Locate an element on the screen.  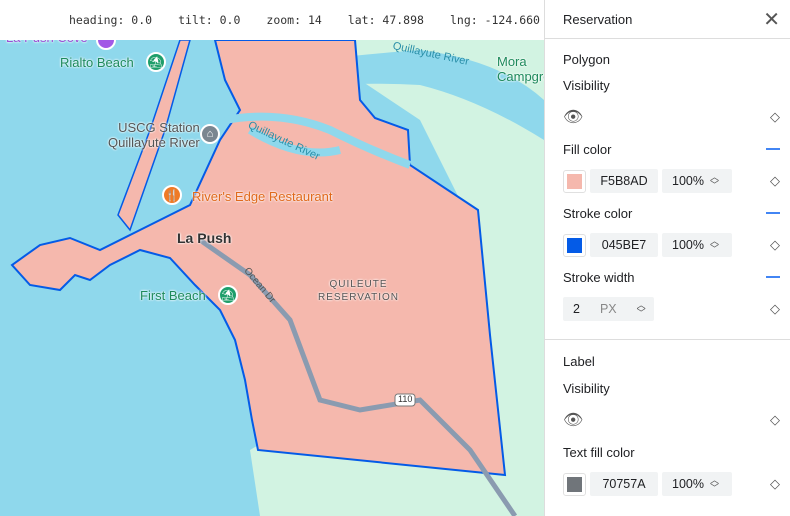
section-divider is located at coordinates (667, 339).